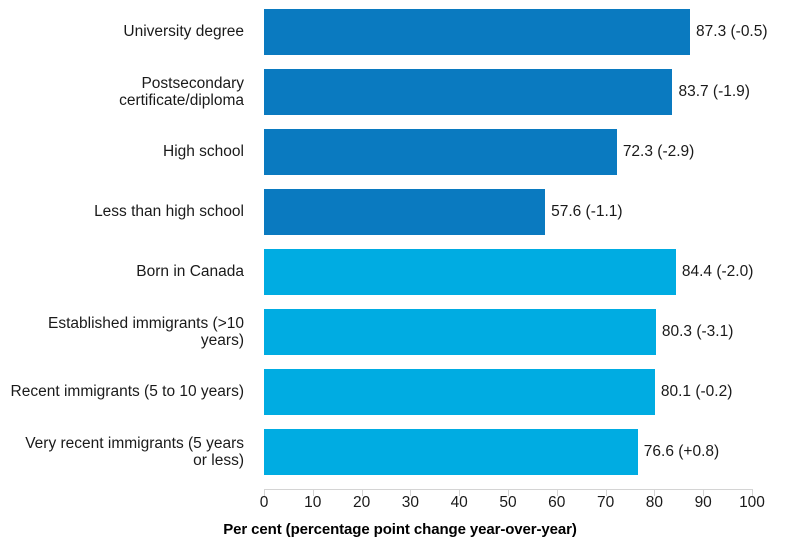 The width and height of the screenshot is (800, 550). Describe the element at coordinates (146, 331) in the screenshot. I see `category-label: Established immigrants (>10 years)` at that location.